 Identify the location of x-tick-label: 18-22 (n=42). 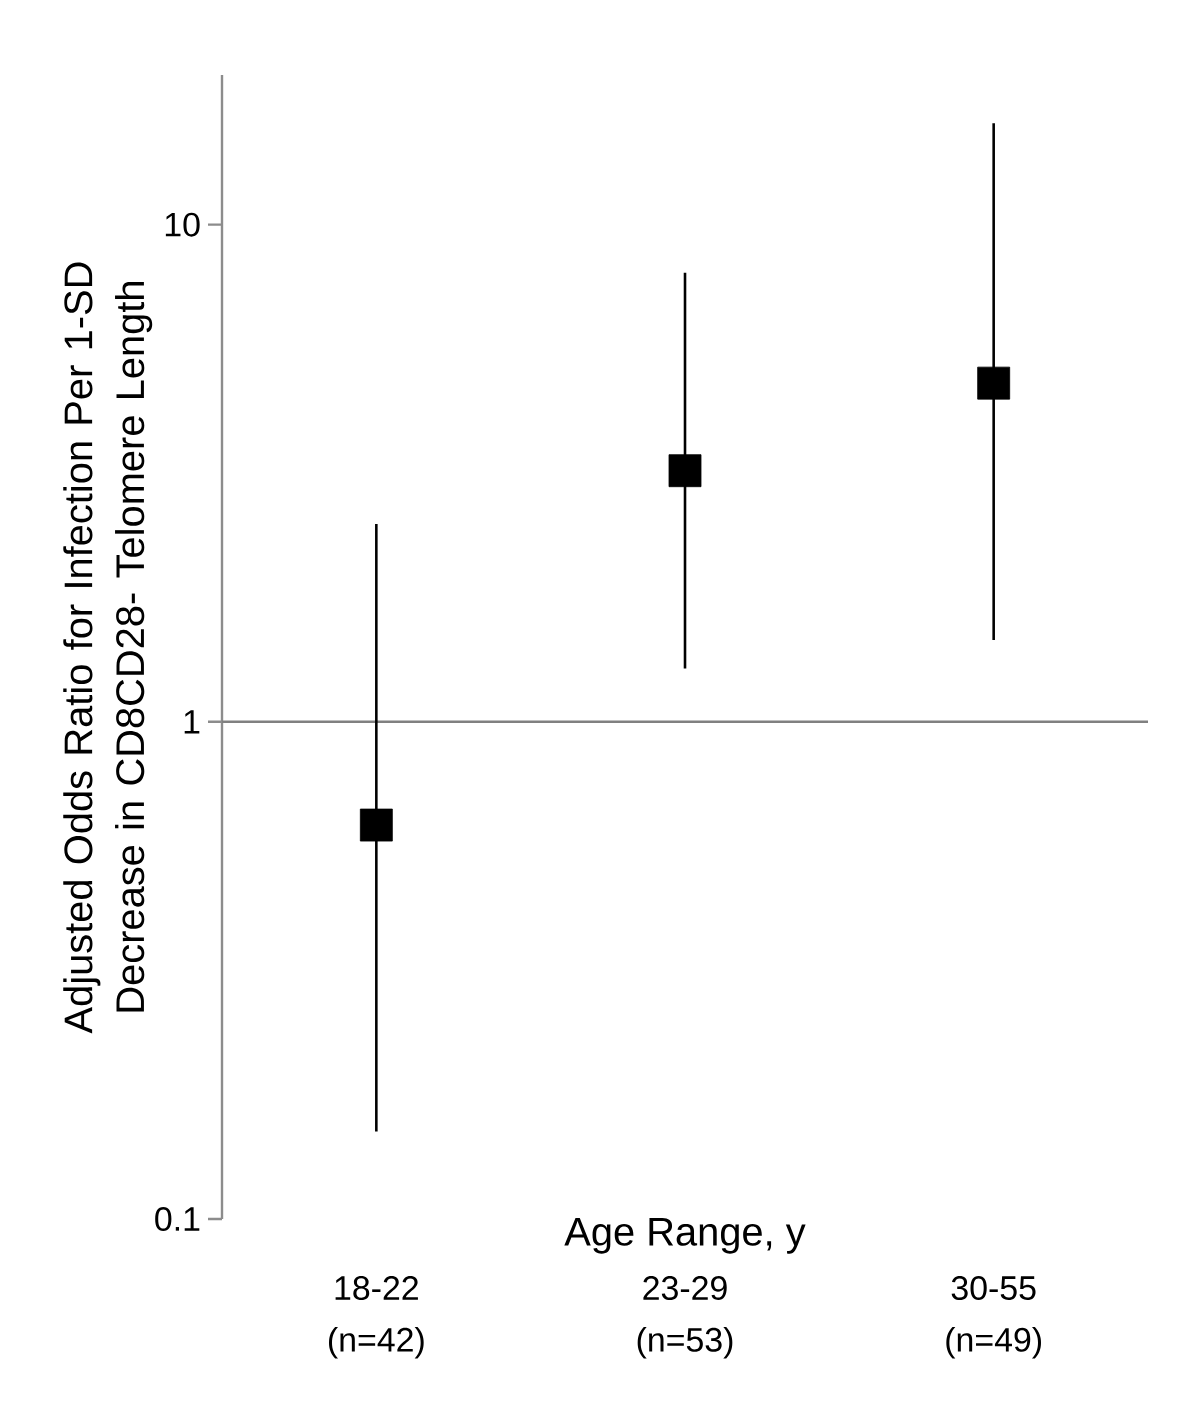
(376, 1317).